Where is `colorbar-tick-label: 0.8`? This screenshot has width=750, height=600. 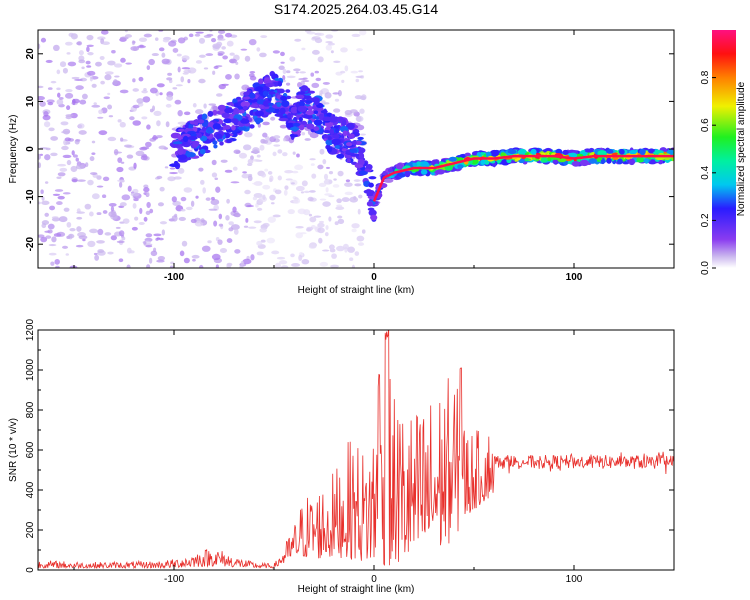
colorbar-tick-label: 0.8 is located at coordinates (705, 77).